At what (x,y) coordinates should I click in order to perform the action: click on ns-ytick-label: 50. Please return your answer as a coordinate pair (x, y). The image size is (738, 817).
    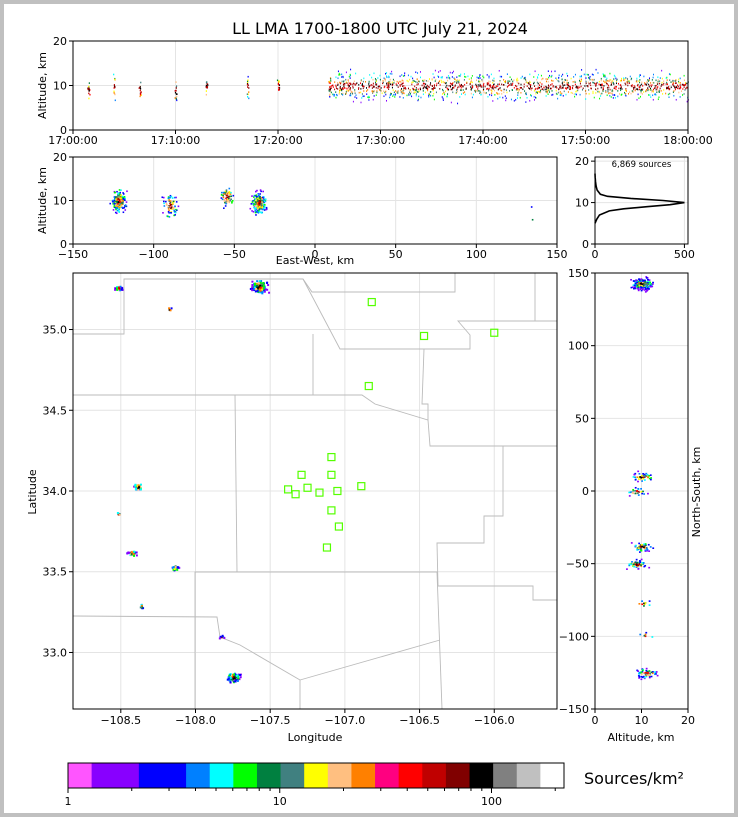
    Looking at the image, I should click on (582, 418).